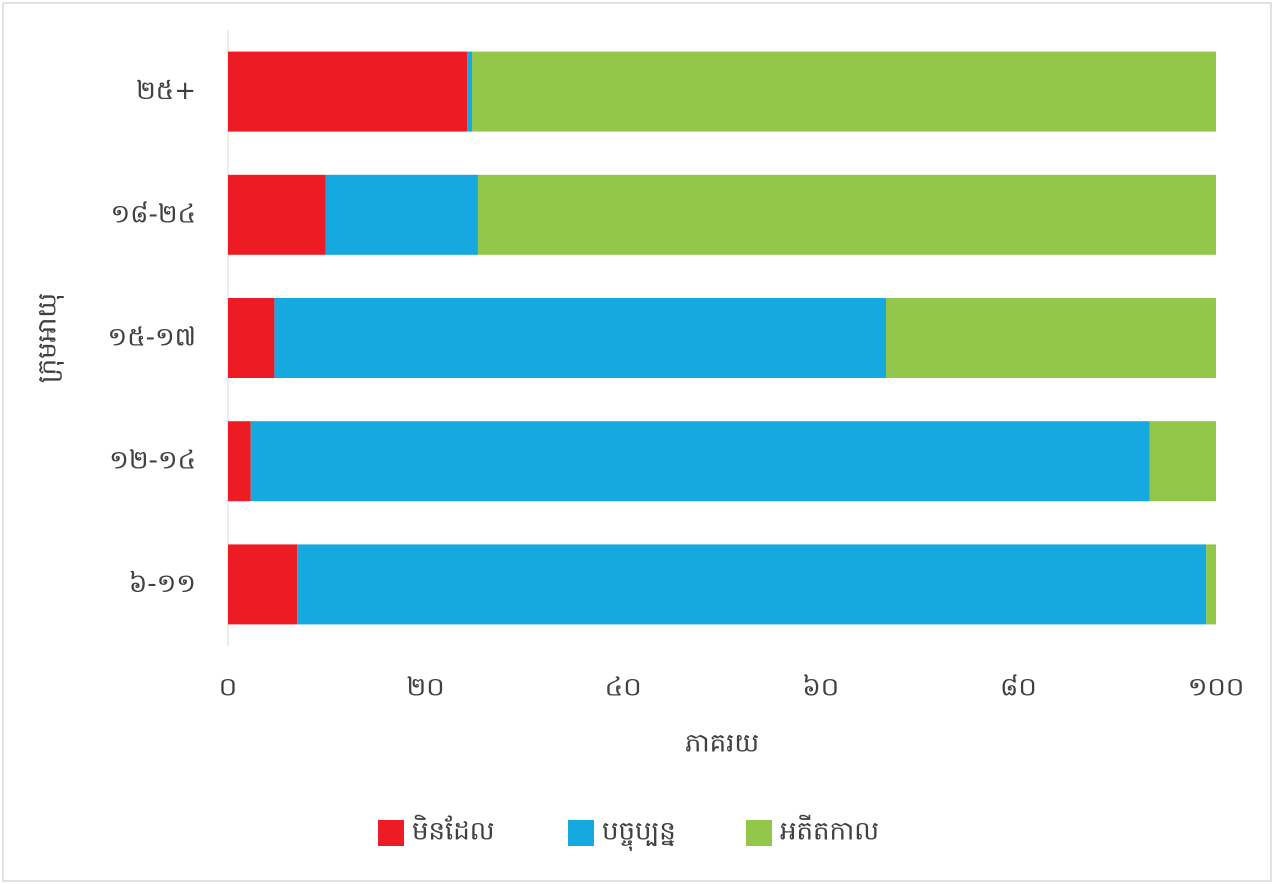 This screenshot has width=1274, height=884. Describe the element at coordinates (820, 688) in the screenshot. I see `x-tick-label: ៦០` at that location.